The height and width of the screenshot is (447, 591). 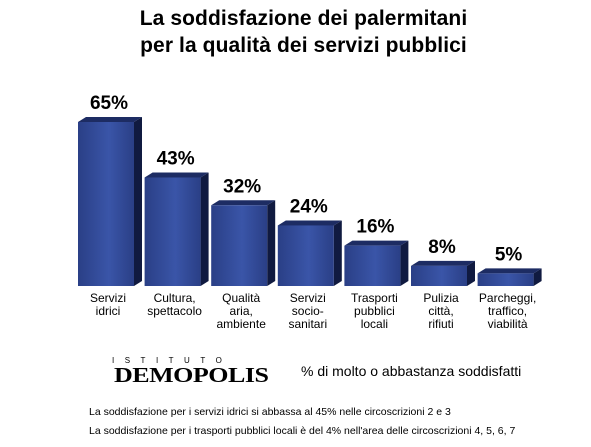 I want to click on category-label-line: socio-, so click(x=308, y=311).